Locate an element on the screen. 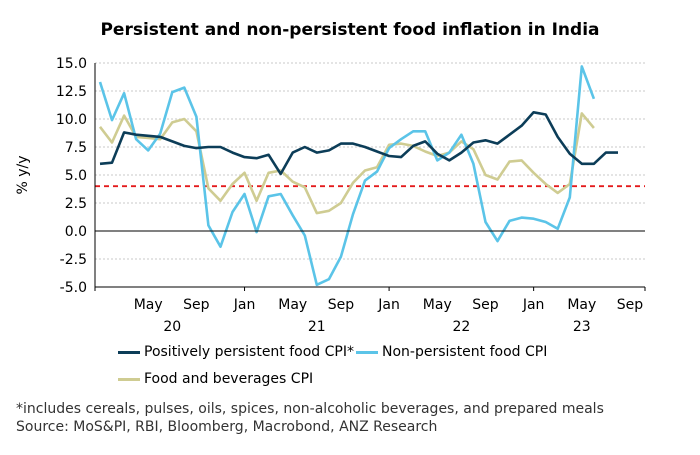 This screenshot has height=455, width=700. y-tick-label: 15.0 is located at coordinates (71, 64).